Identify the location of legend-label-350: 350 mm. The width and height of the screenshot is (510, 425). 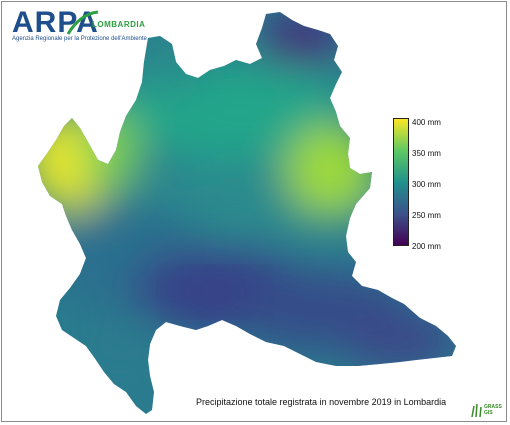
(426, 153).